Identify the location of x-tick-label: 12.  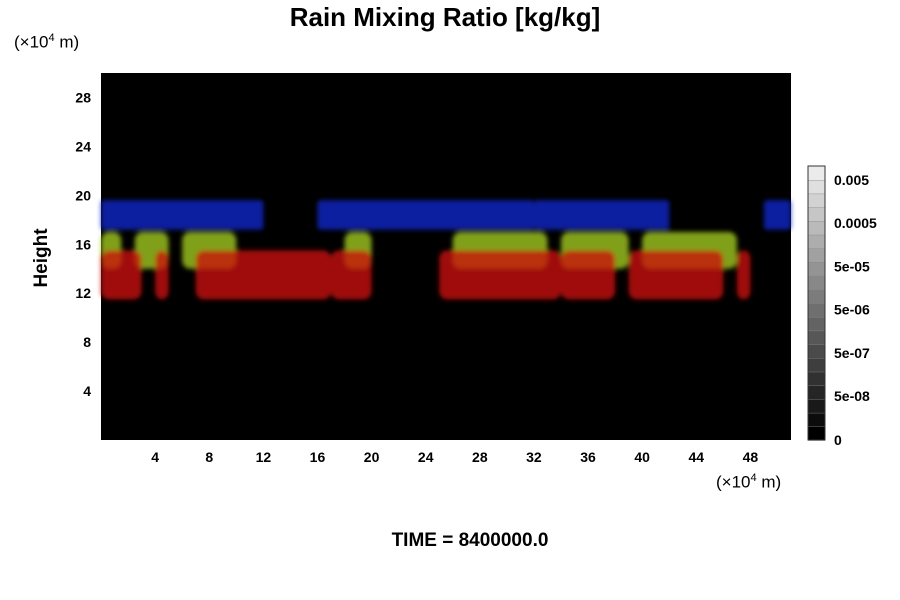
(264, 457).